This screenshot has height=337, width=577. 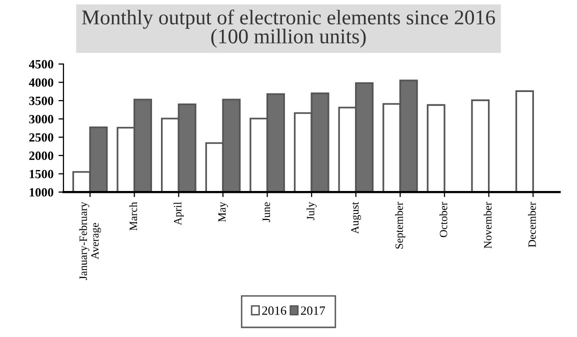 I want to click on legend-label: 2017, so click(x=313, y=310).